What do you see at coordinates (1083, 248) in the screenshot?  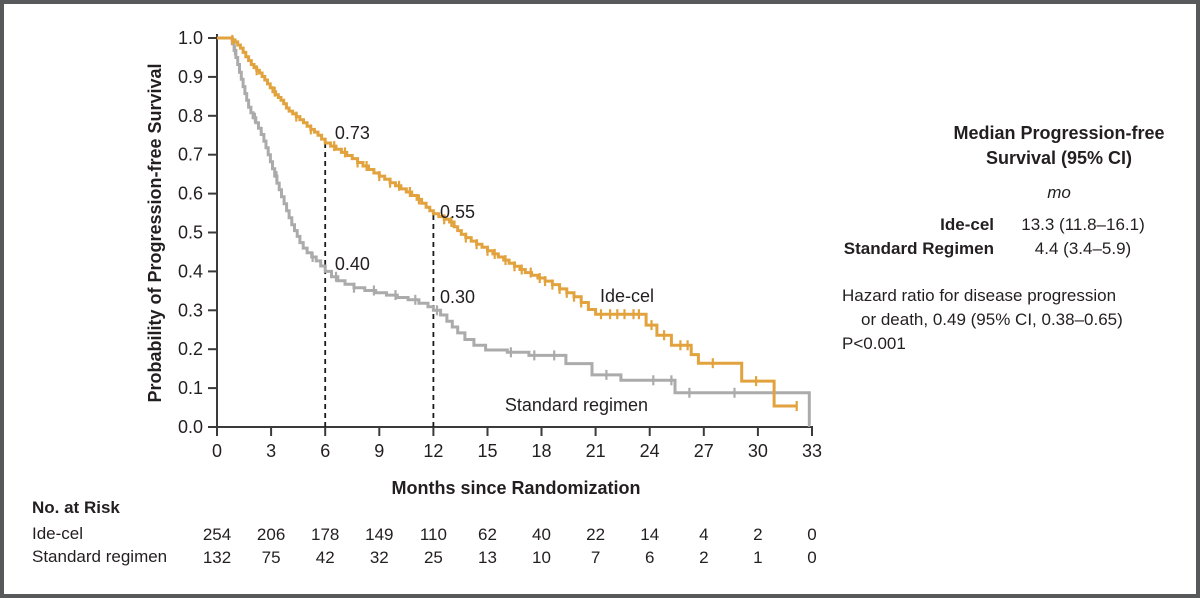 I see `median-row-value: 4.4 (3.4–5.9)` at bounding box center [1083, 248].